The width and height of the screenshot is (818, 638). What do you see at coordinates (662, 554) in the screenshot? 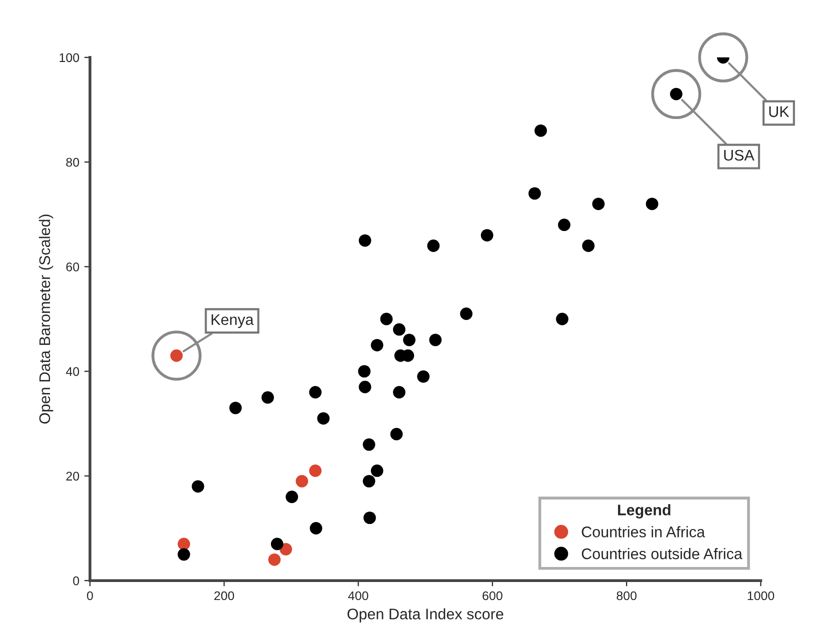
I see `legend-label: Countries outside Africa` at bounding box center [662, 554].